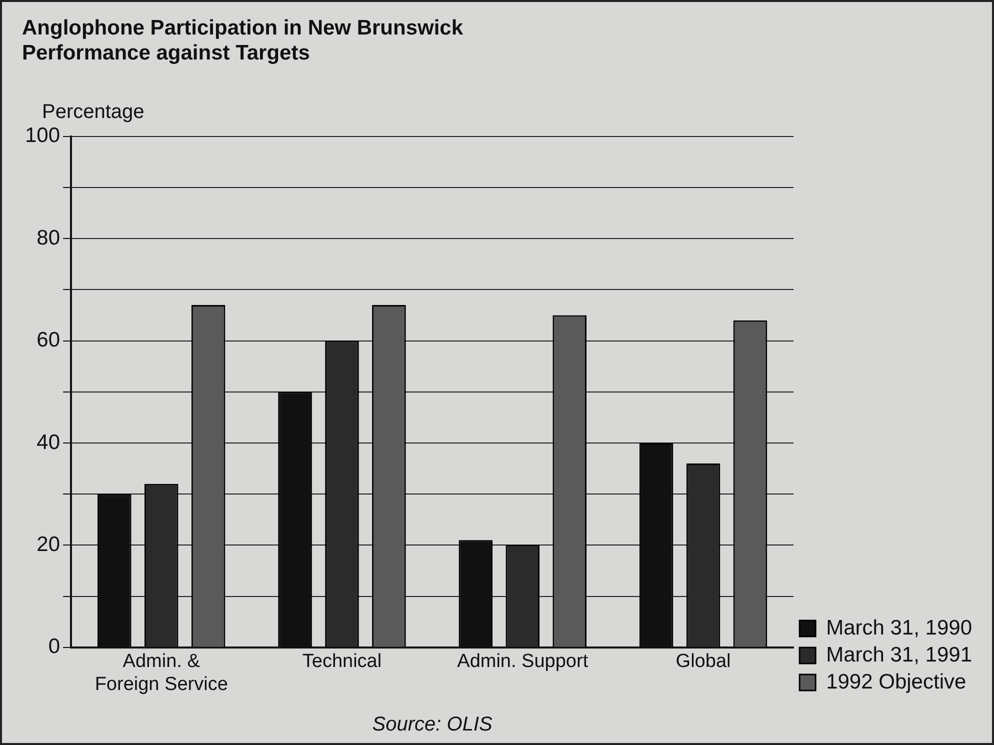  Describe the element at coordinates (523, 661) in the screenshot. I see `x-tick-label: Admin. Support` at that location.